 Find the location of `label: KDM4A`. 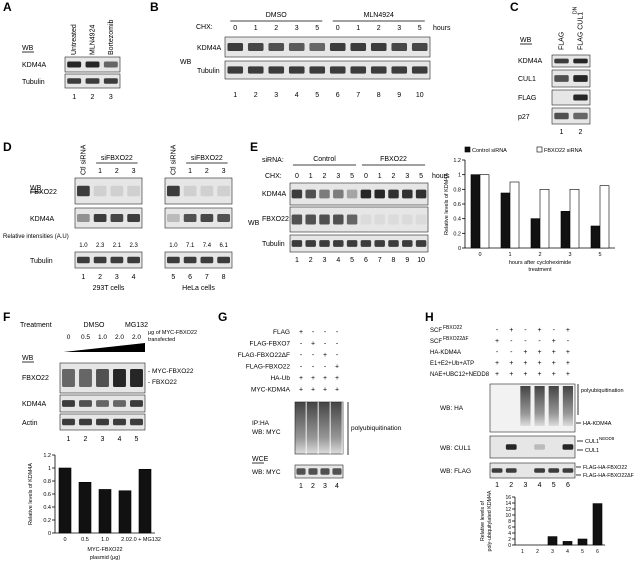

label: KDM4A is located at coordinates (34, 404).